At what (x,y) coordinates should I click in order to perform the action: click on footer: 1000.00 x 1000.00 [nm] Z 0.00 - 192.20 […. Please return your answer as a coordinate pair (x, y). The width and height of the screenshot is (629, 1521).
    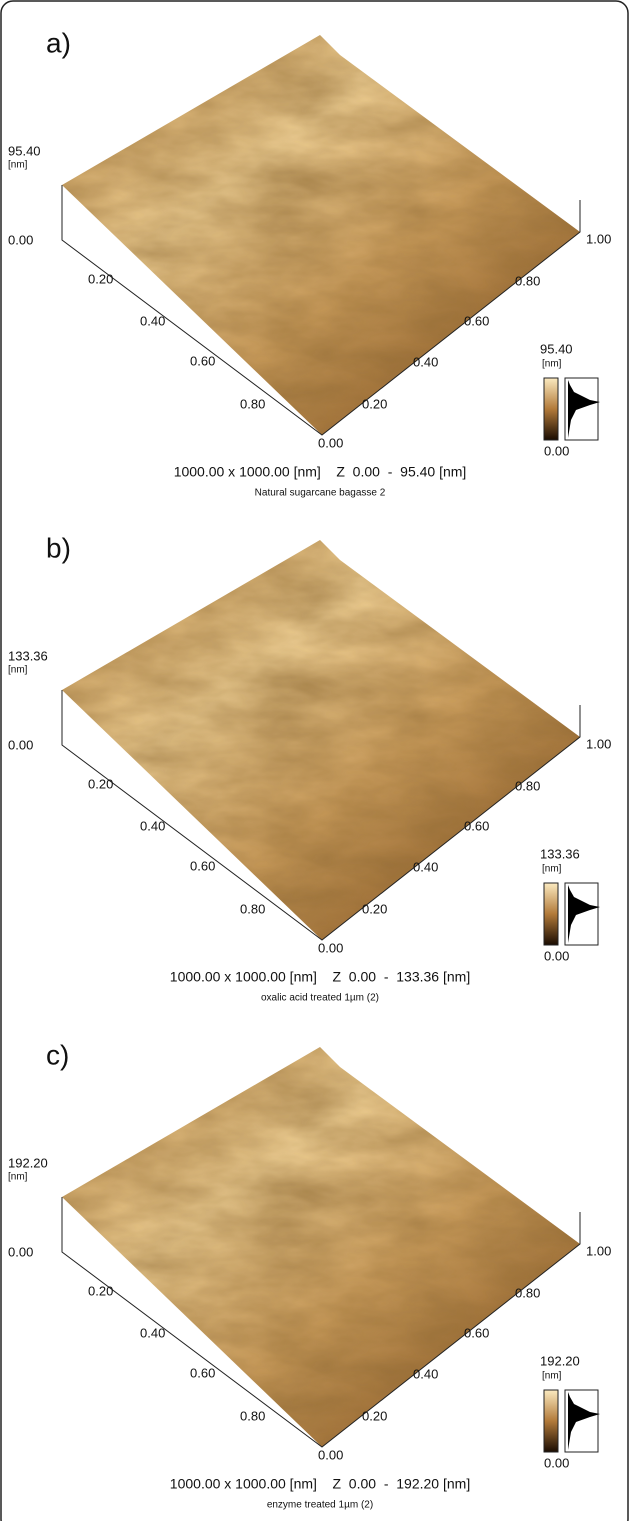
    Looking at the image, I should click on (320, 1484).